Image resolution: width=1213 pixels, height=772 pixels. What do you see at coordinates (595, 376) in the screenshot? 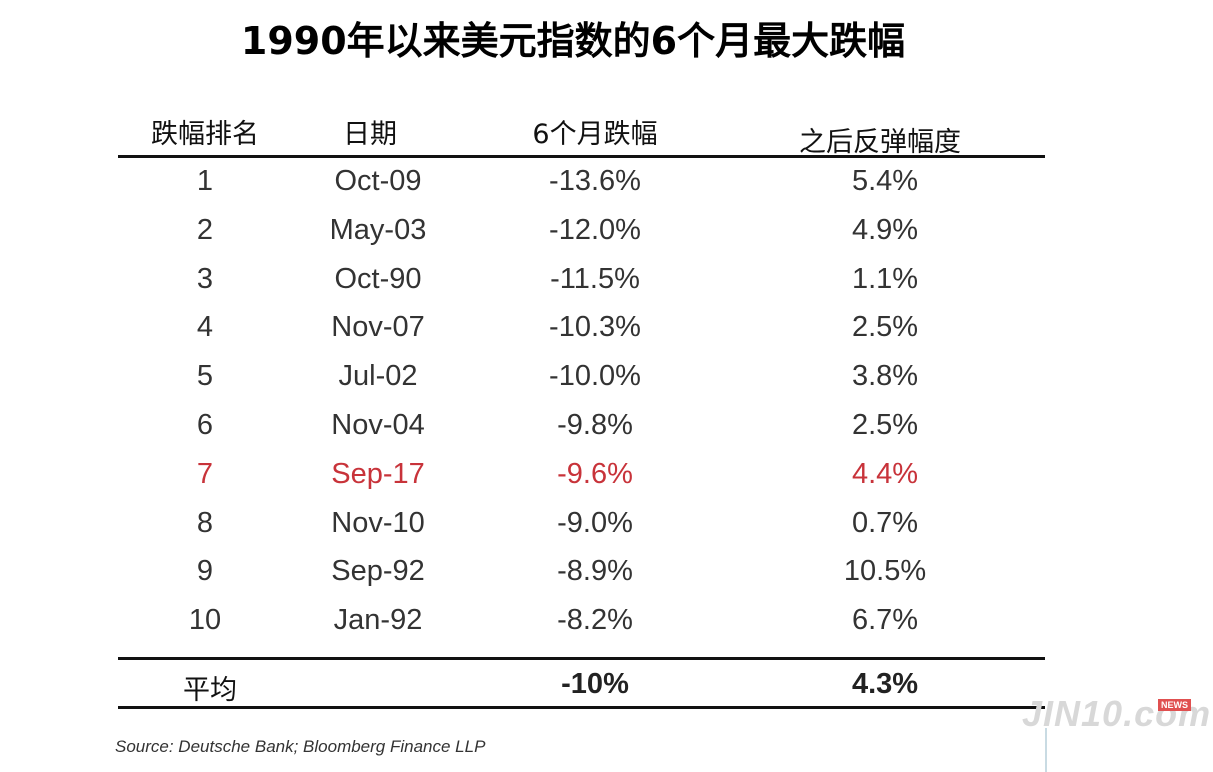
I see `cell-drop: -10.0%` at bounding box center [595, 376].